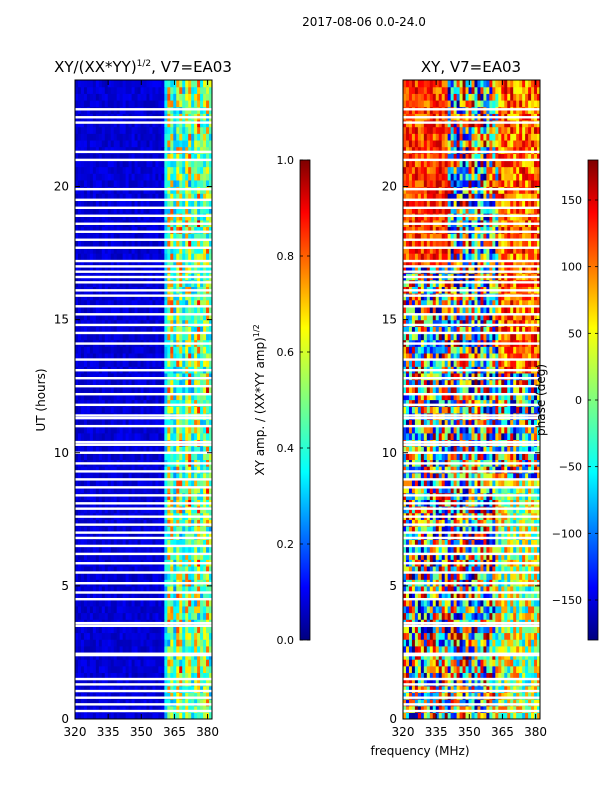 This screenshot has width=600, height=804. What do you see at coordinates (207, 732) in the screenshot?
I see `x-tick-label: 380` at bounding box center [207, 732].